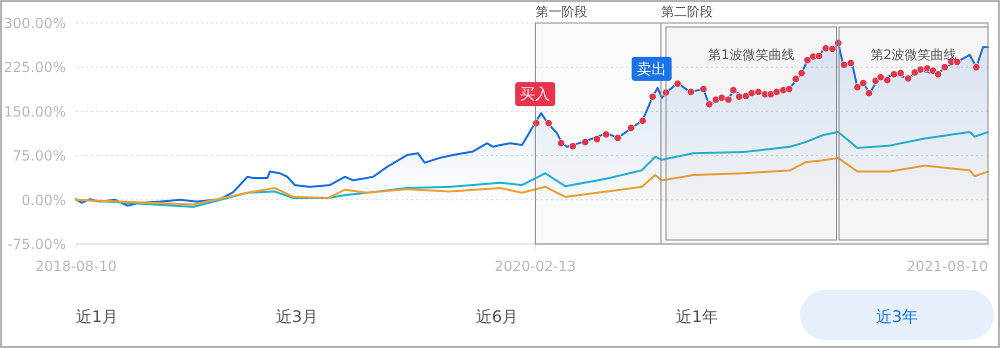 This screenshot has width=1000, height=348. What do you see at coordinates (697, 316) in the screenshot?
I see `text: 近1年` at bounding box center [697, 316].